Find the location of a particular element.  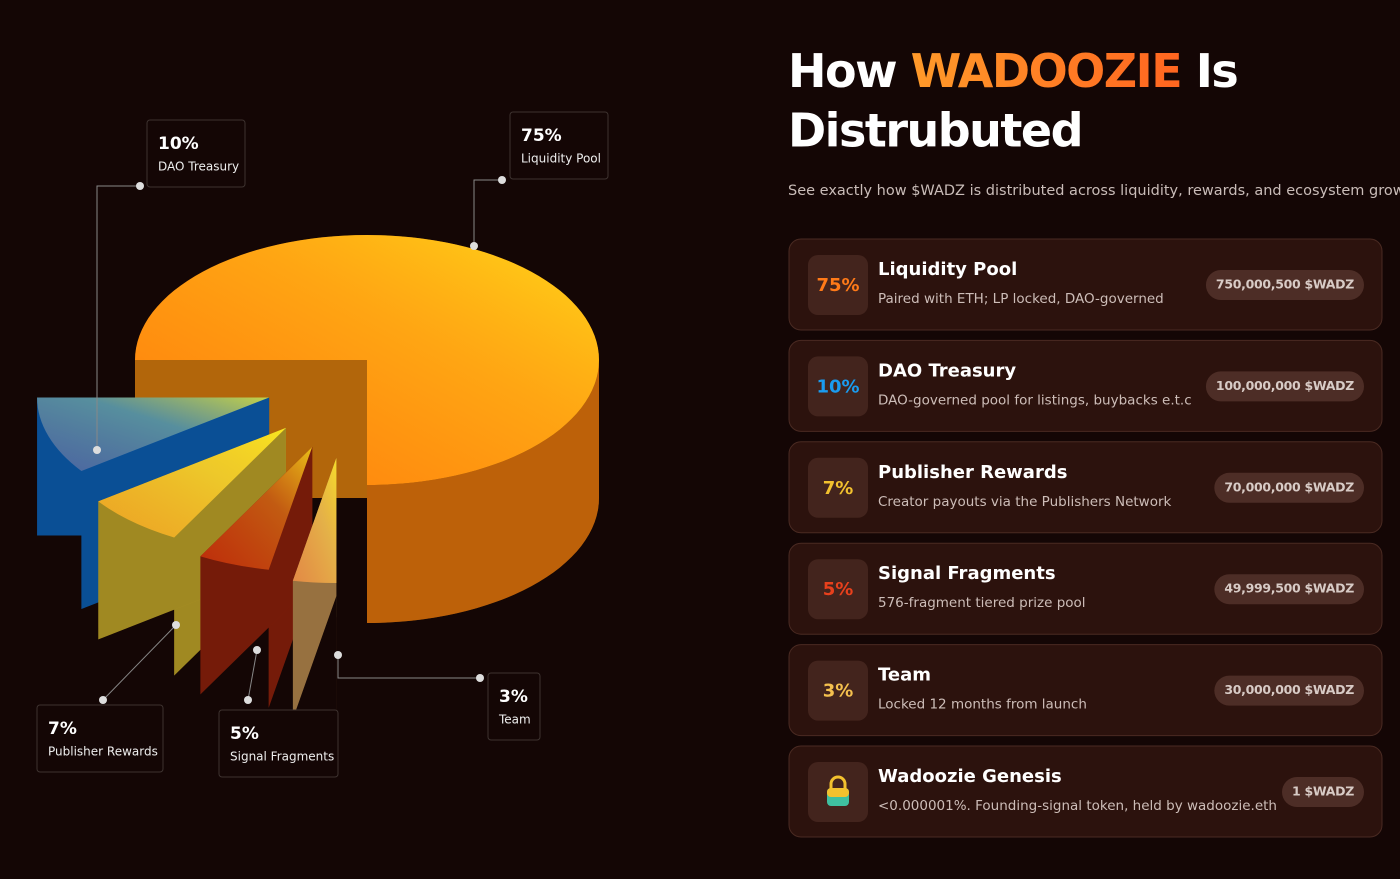

title-line2: Distrubuted is located at coordinates (935, 131).